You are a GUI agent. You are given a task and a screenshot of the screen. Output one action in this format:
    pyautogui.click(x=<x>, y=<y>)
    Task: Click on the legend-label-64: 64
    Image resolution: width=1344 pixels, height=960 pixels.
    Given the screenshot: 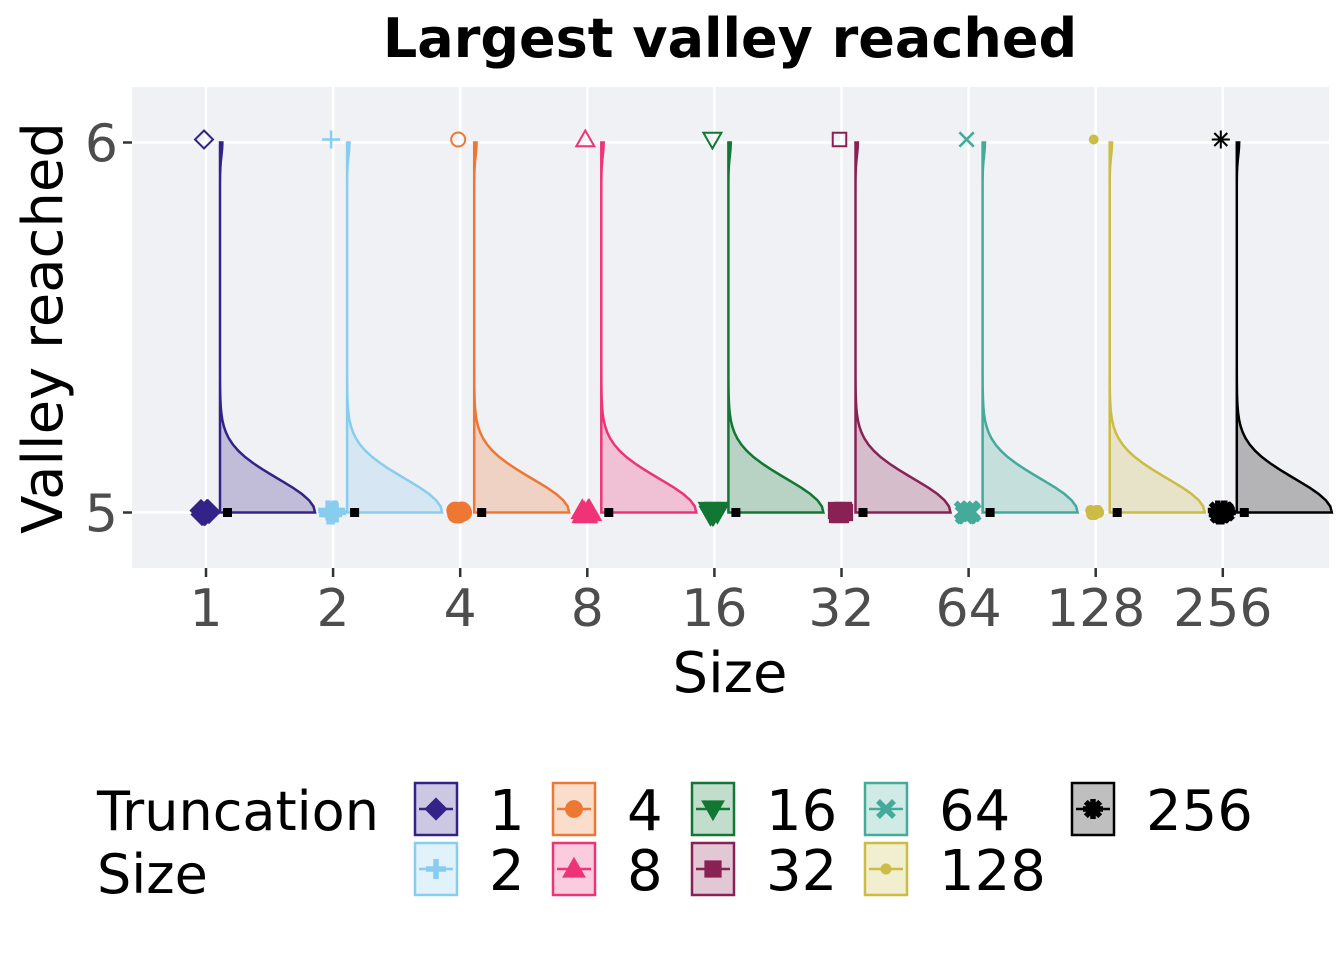 What is the action you would take?
    pyautogui.click(x=974, y=811)
    